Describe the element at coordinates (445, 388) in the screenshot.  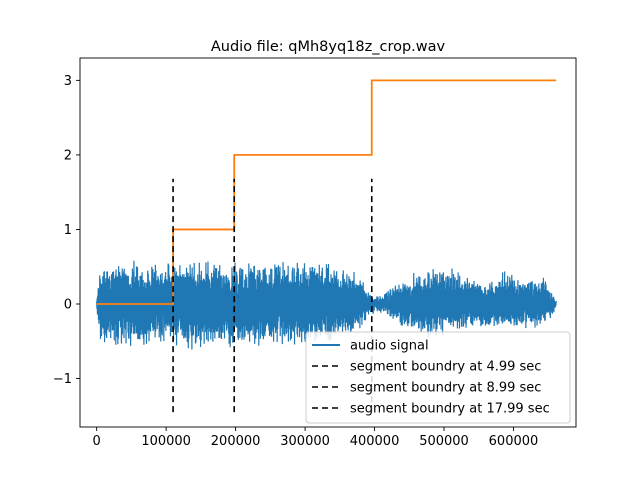
I see `legend-label: segment boundry at 8.99 sec` at that location.